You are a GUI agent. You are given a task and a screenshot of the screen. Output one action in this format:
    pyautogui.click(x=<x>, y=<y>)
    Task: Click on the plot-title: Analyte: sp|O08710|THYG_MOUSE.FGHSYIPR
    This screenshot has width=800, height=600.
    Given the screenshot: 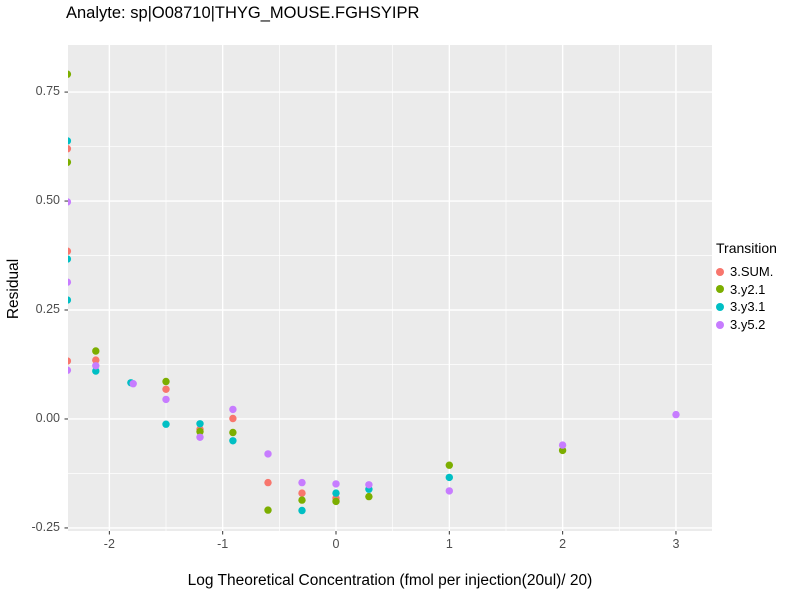 What is the action you would take?
    pyautogui.click(x=243, y=13)
    